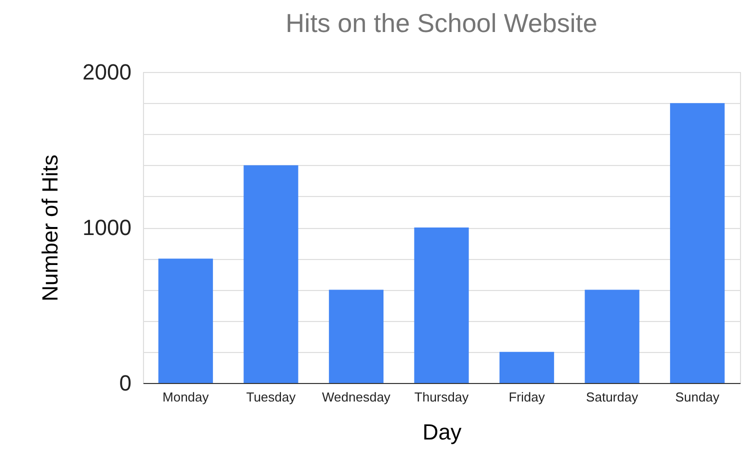  I want to click on x-axis-title: Day, so click(442, 432).